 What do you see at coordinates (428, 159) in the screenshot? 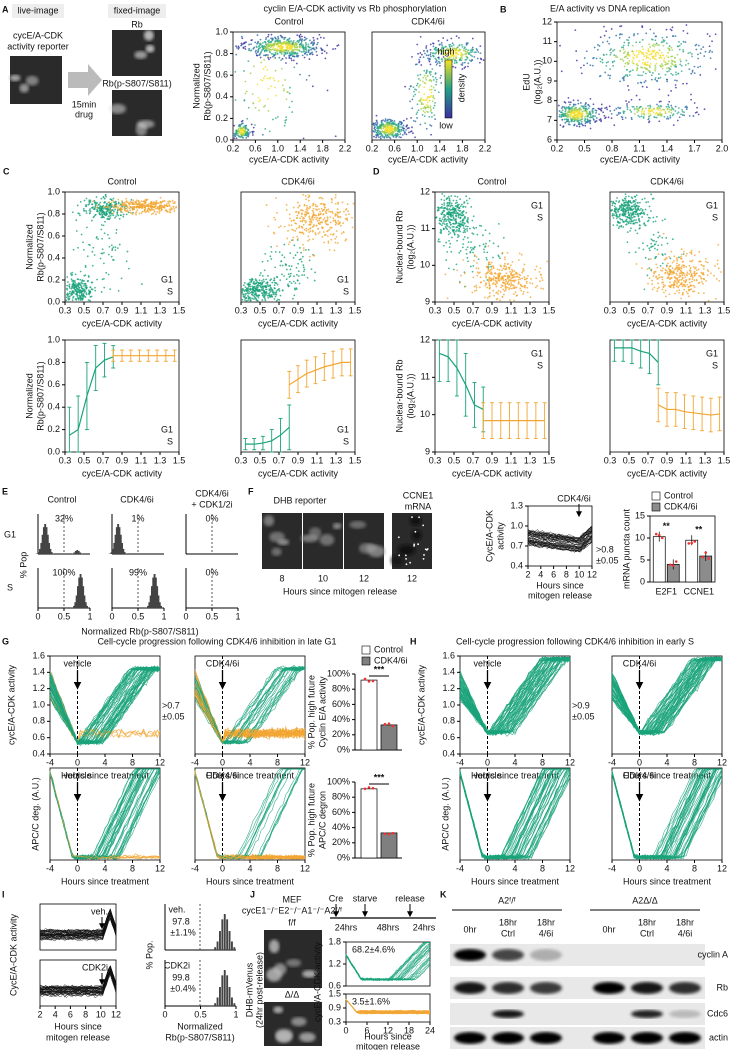
I see `label: cycE/A-CDK activity` at bounding box center [428, 159].